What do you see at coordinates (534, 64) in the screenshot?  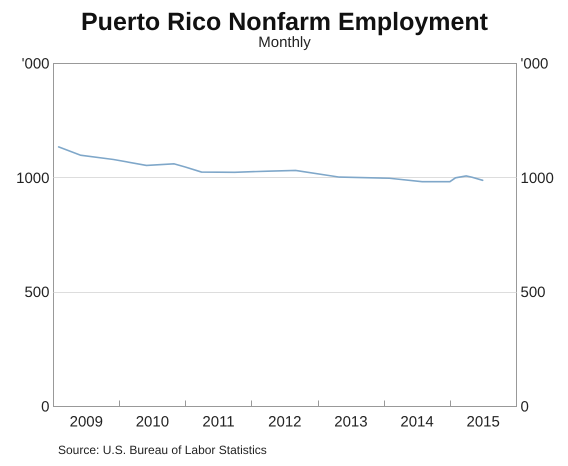 I see `y2-axis-title: '000` at bounding box center [534, 64].